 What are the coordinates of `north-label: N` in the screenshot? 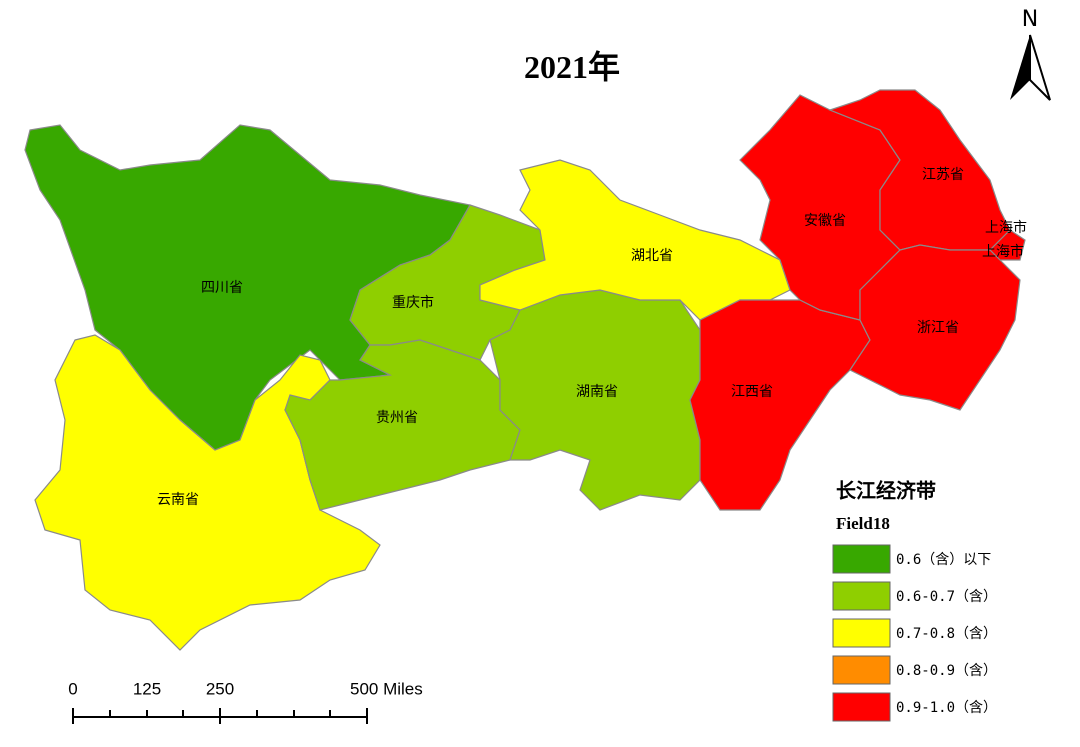 It's located at (1030, 19).